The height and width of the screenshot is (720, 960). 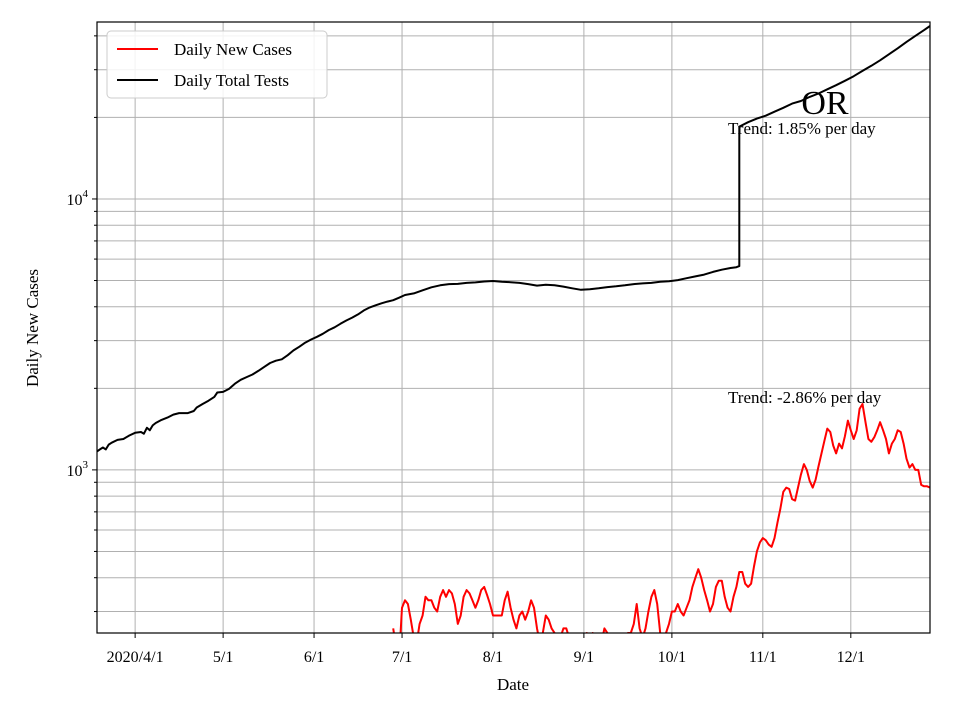 I want to click on x-axis-label: Date, so click(x=513, y=684).